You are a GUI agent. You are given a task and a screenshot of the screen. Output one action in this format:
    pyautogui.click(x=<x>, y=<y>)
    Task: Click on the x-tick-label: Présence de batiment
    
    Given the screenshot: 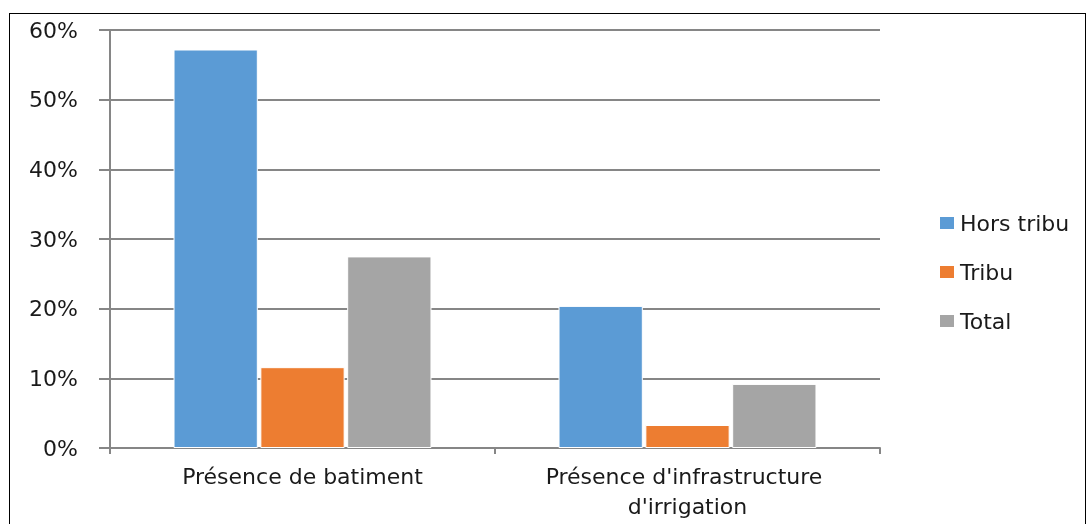 What is the action you would take?
    pyautogui.click(x=303, y=476)
    